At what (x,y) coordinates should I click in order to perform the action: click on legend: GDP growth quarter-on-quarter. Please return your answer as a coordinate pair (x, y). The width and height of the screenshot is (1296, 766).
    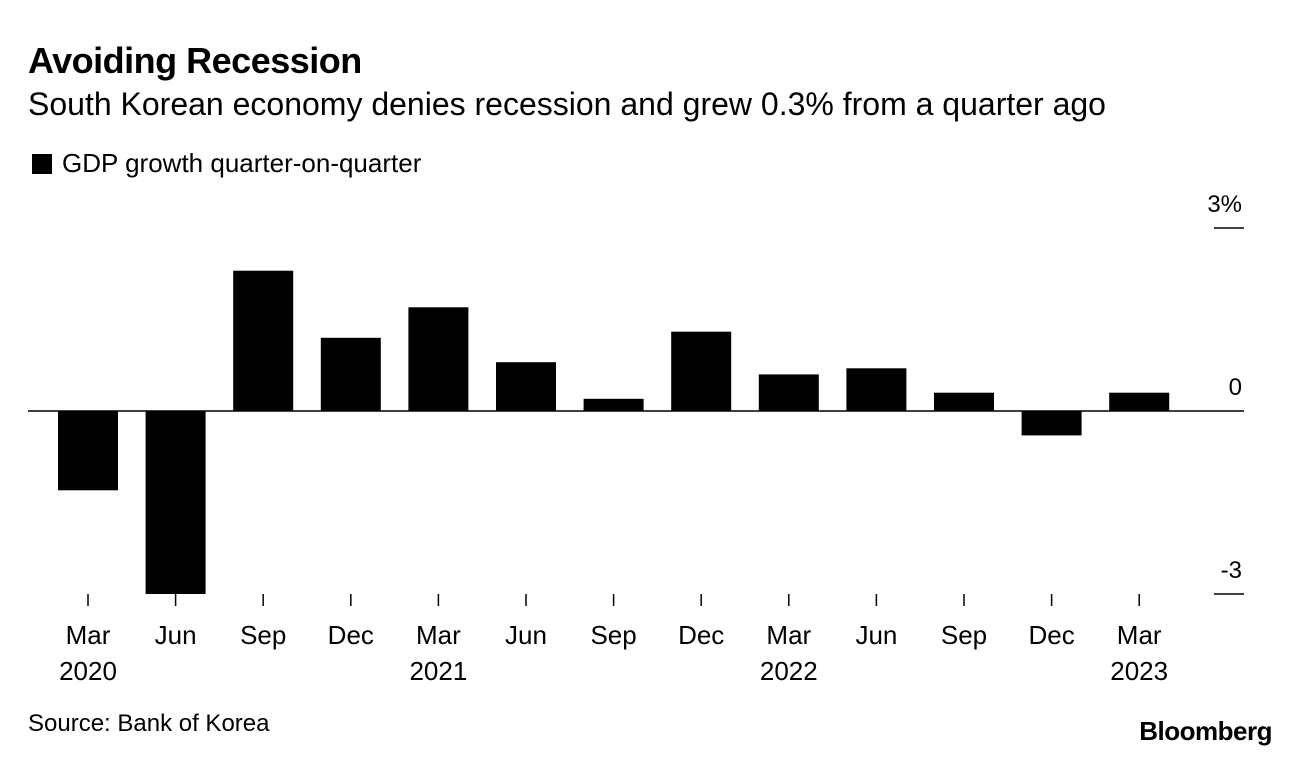
    Looking at the image, I should click on (226, 163).